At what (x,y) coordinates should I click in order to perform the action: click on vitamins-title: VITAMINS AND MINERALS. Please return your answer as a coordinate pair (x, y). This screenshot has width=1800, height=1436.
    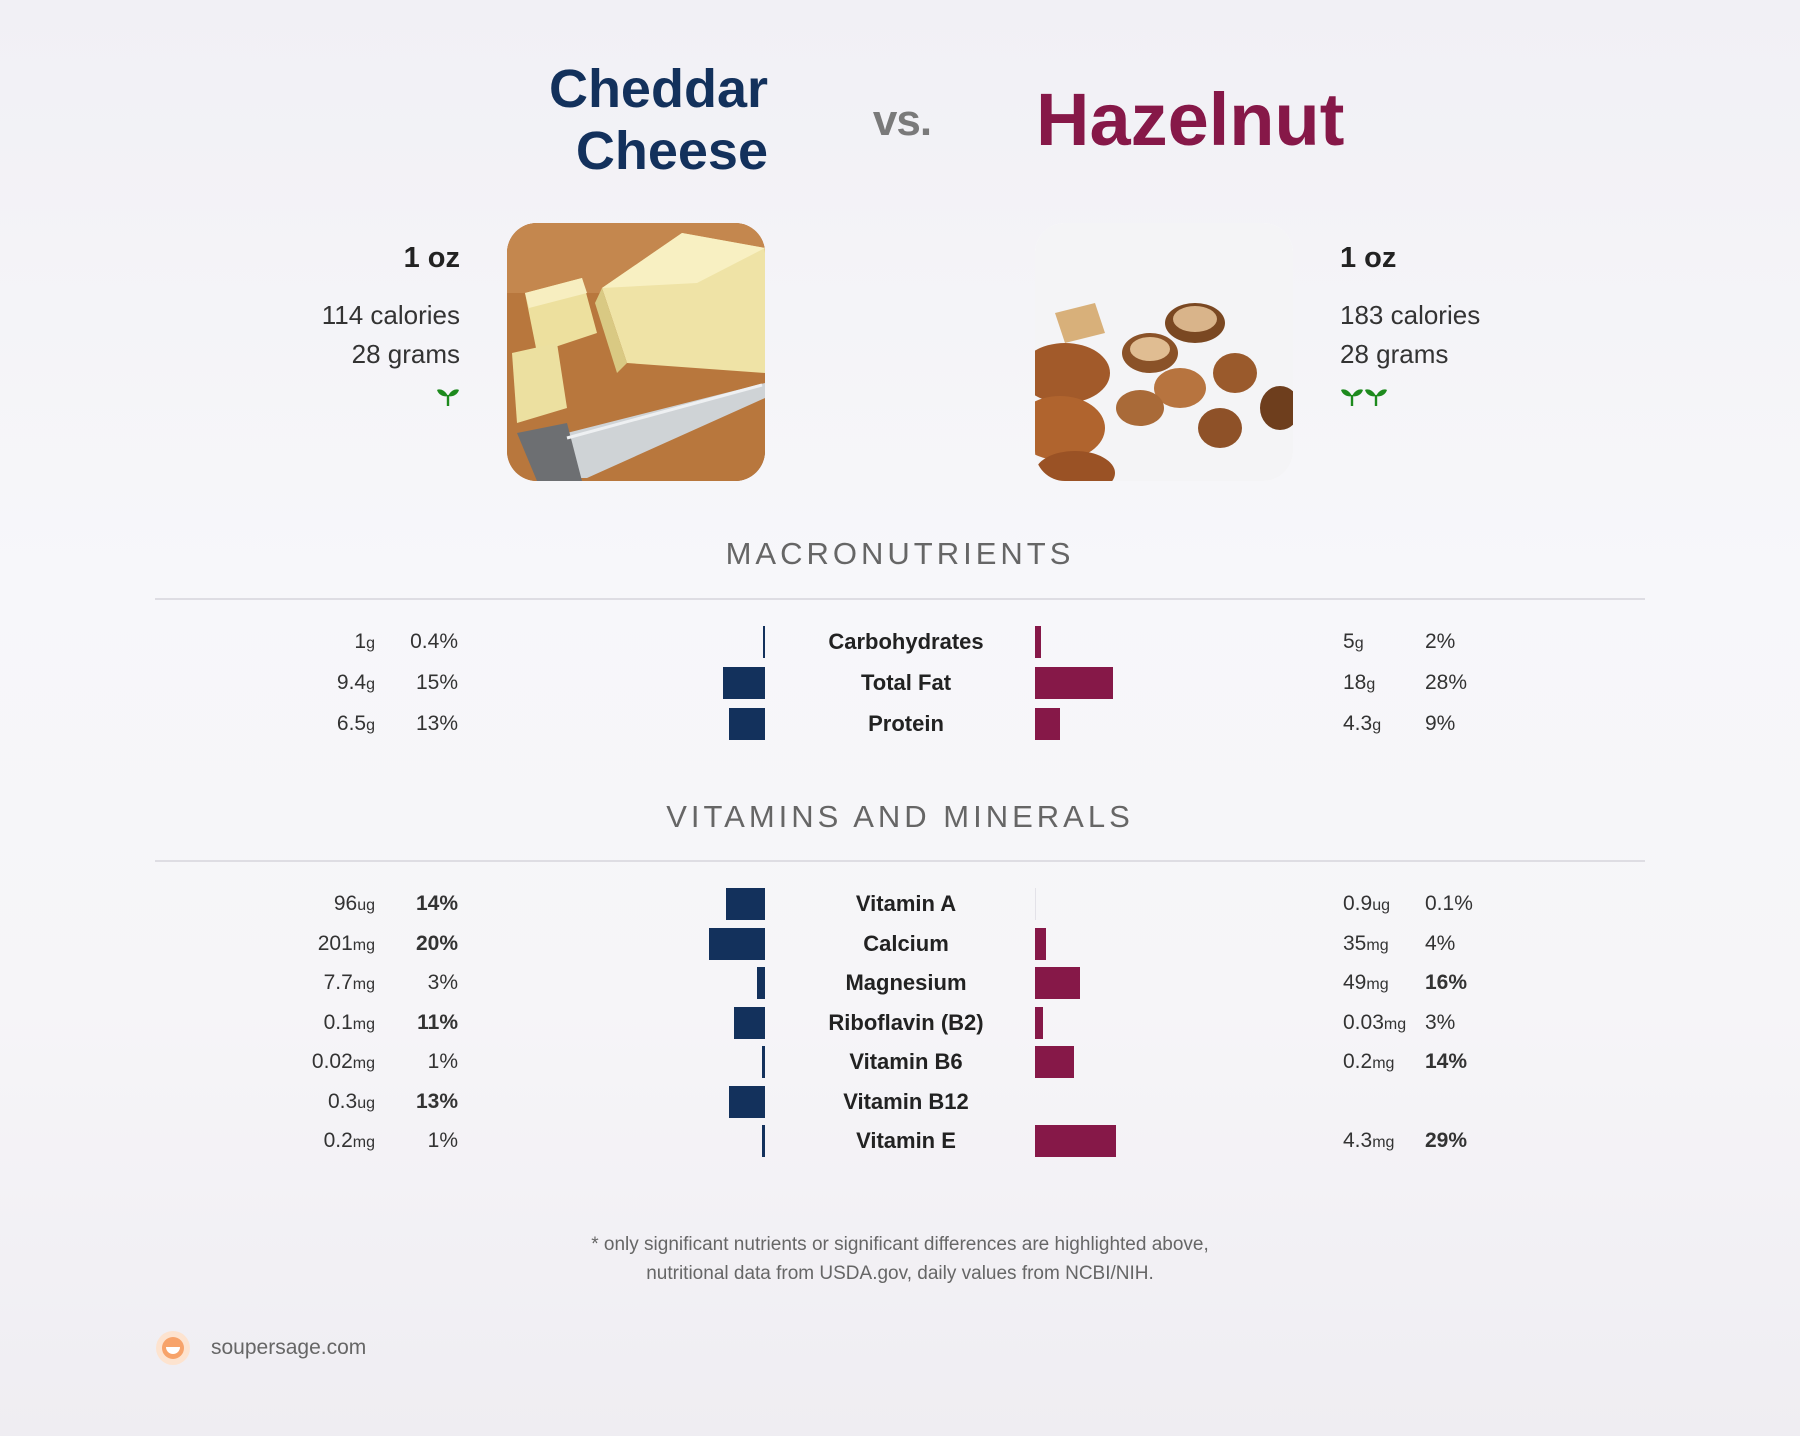
    Looking at the image, I should click on (900, 816).